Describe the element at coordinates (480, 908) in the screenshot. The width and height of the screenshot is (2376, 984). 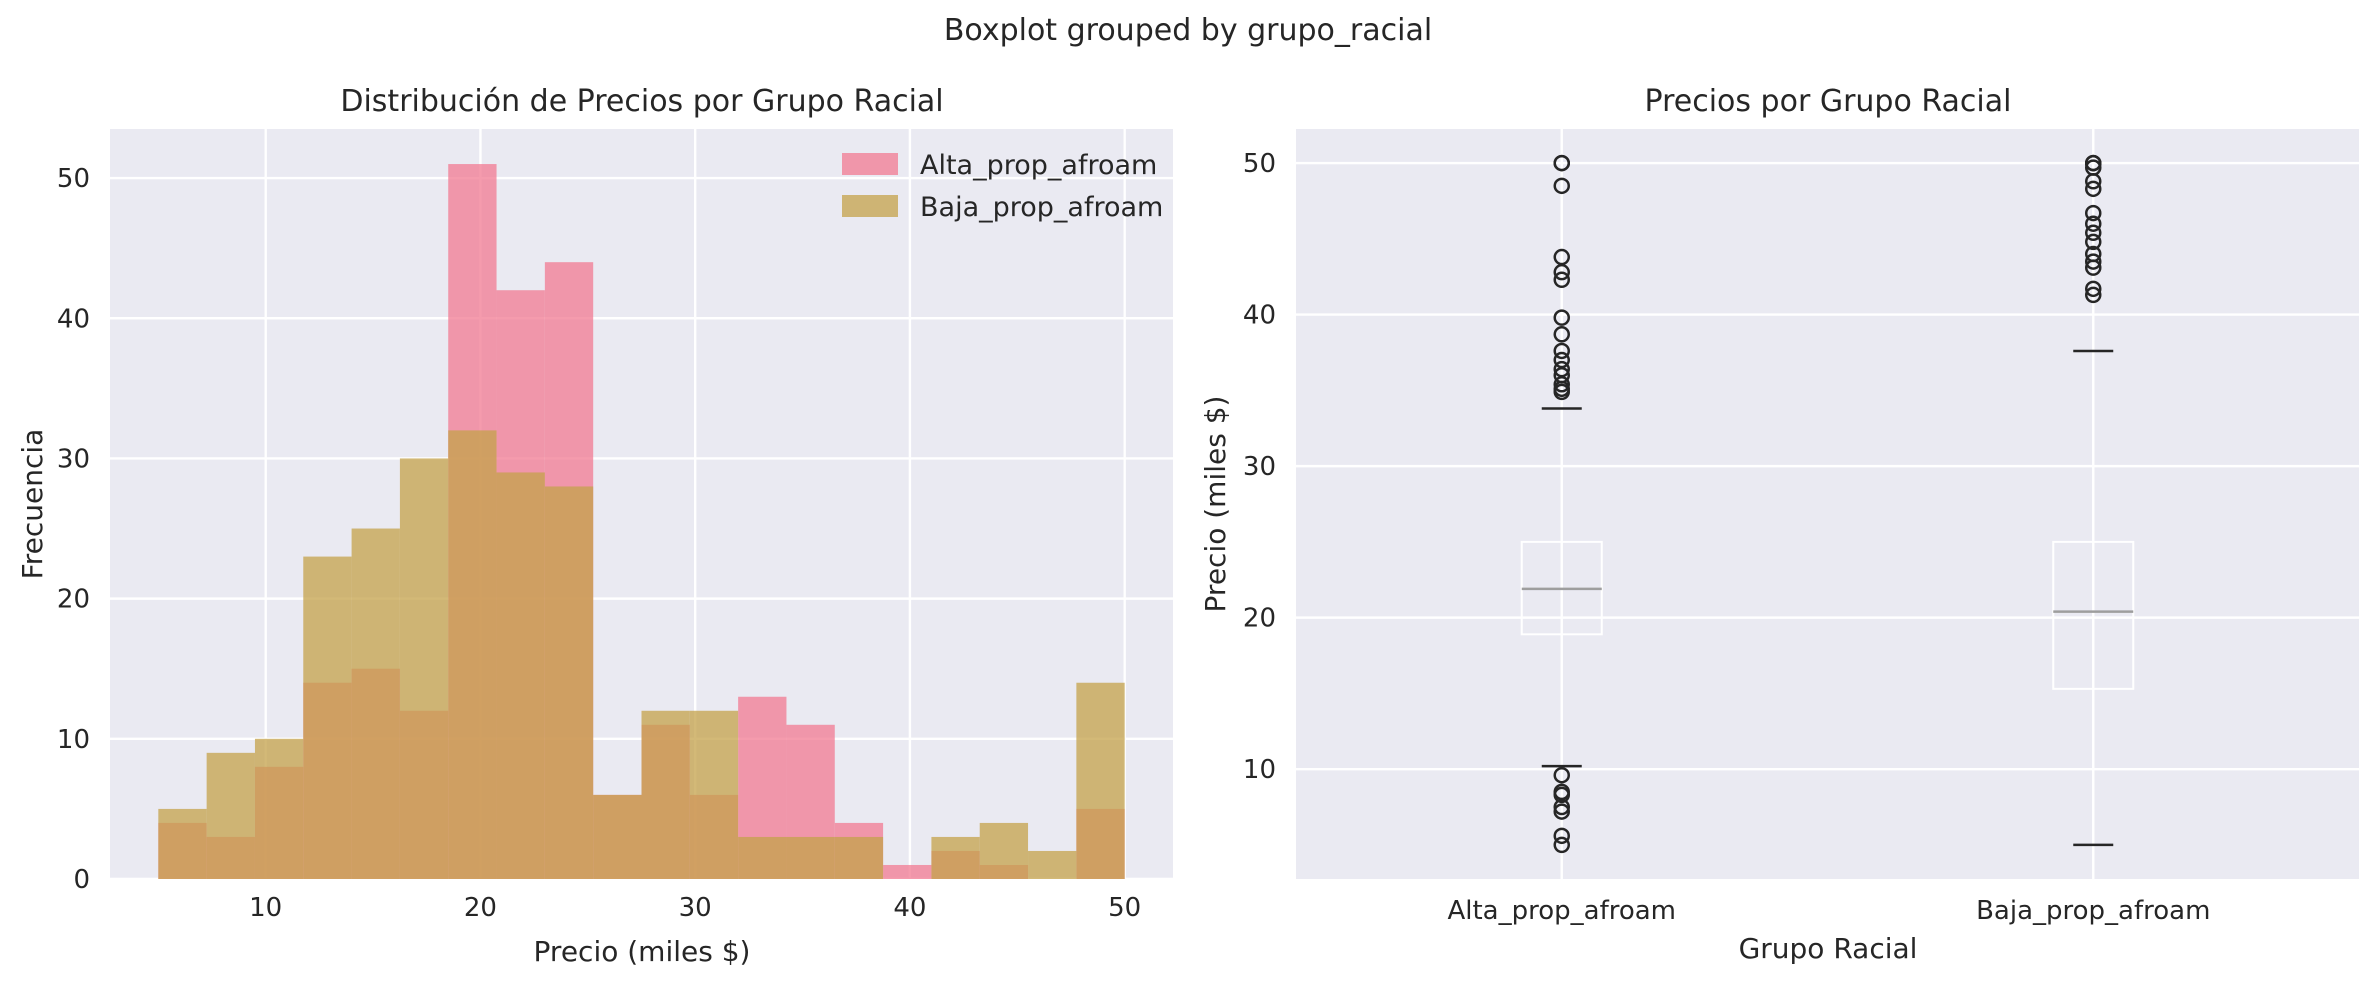
I see `histogram-x-tick-label: 20` at that location.